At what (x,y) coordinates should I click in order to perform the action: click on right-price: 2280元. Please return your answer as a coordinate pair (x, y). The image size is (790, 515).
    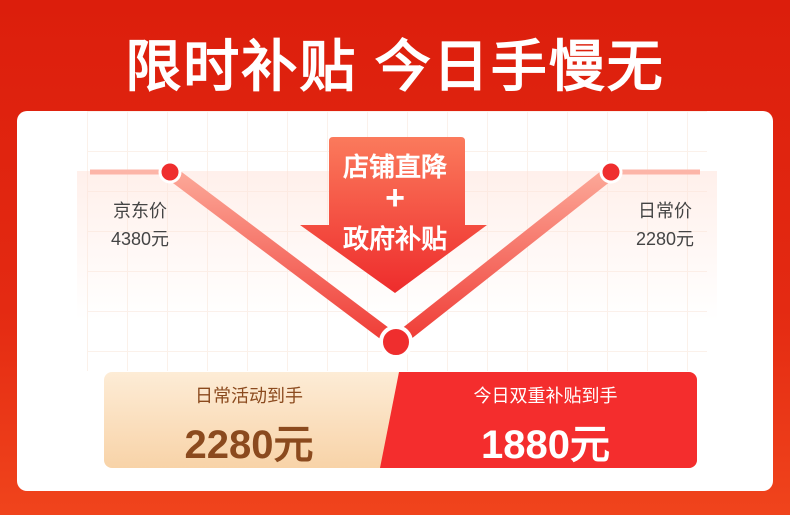
    Looking at the image, I should click on (665, 239).